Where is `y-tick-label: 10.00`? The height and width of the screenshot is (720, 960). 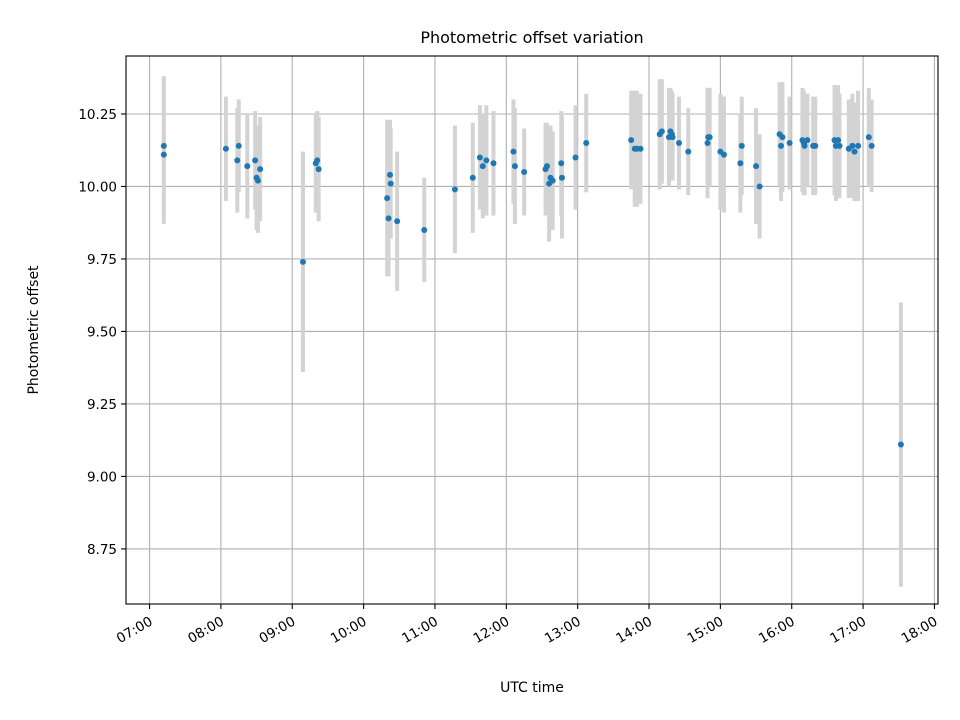 y-tick-label: 10.00 is located at coordinates (97, 187).